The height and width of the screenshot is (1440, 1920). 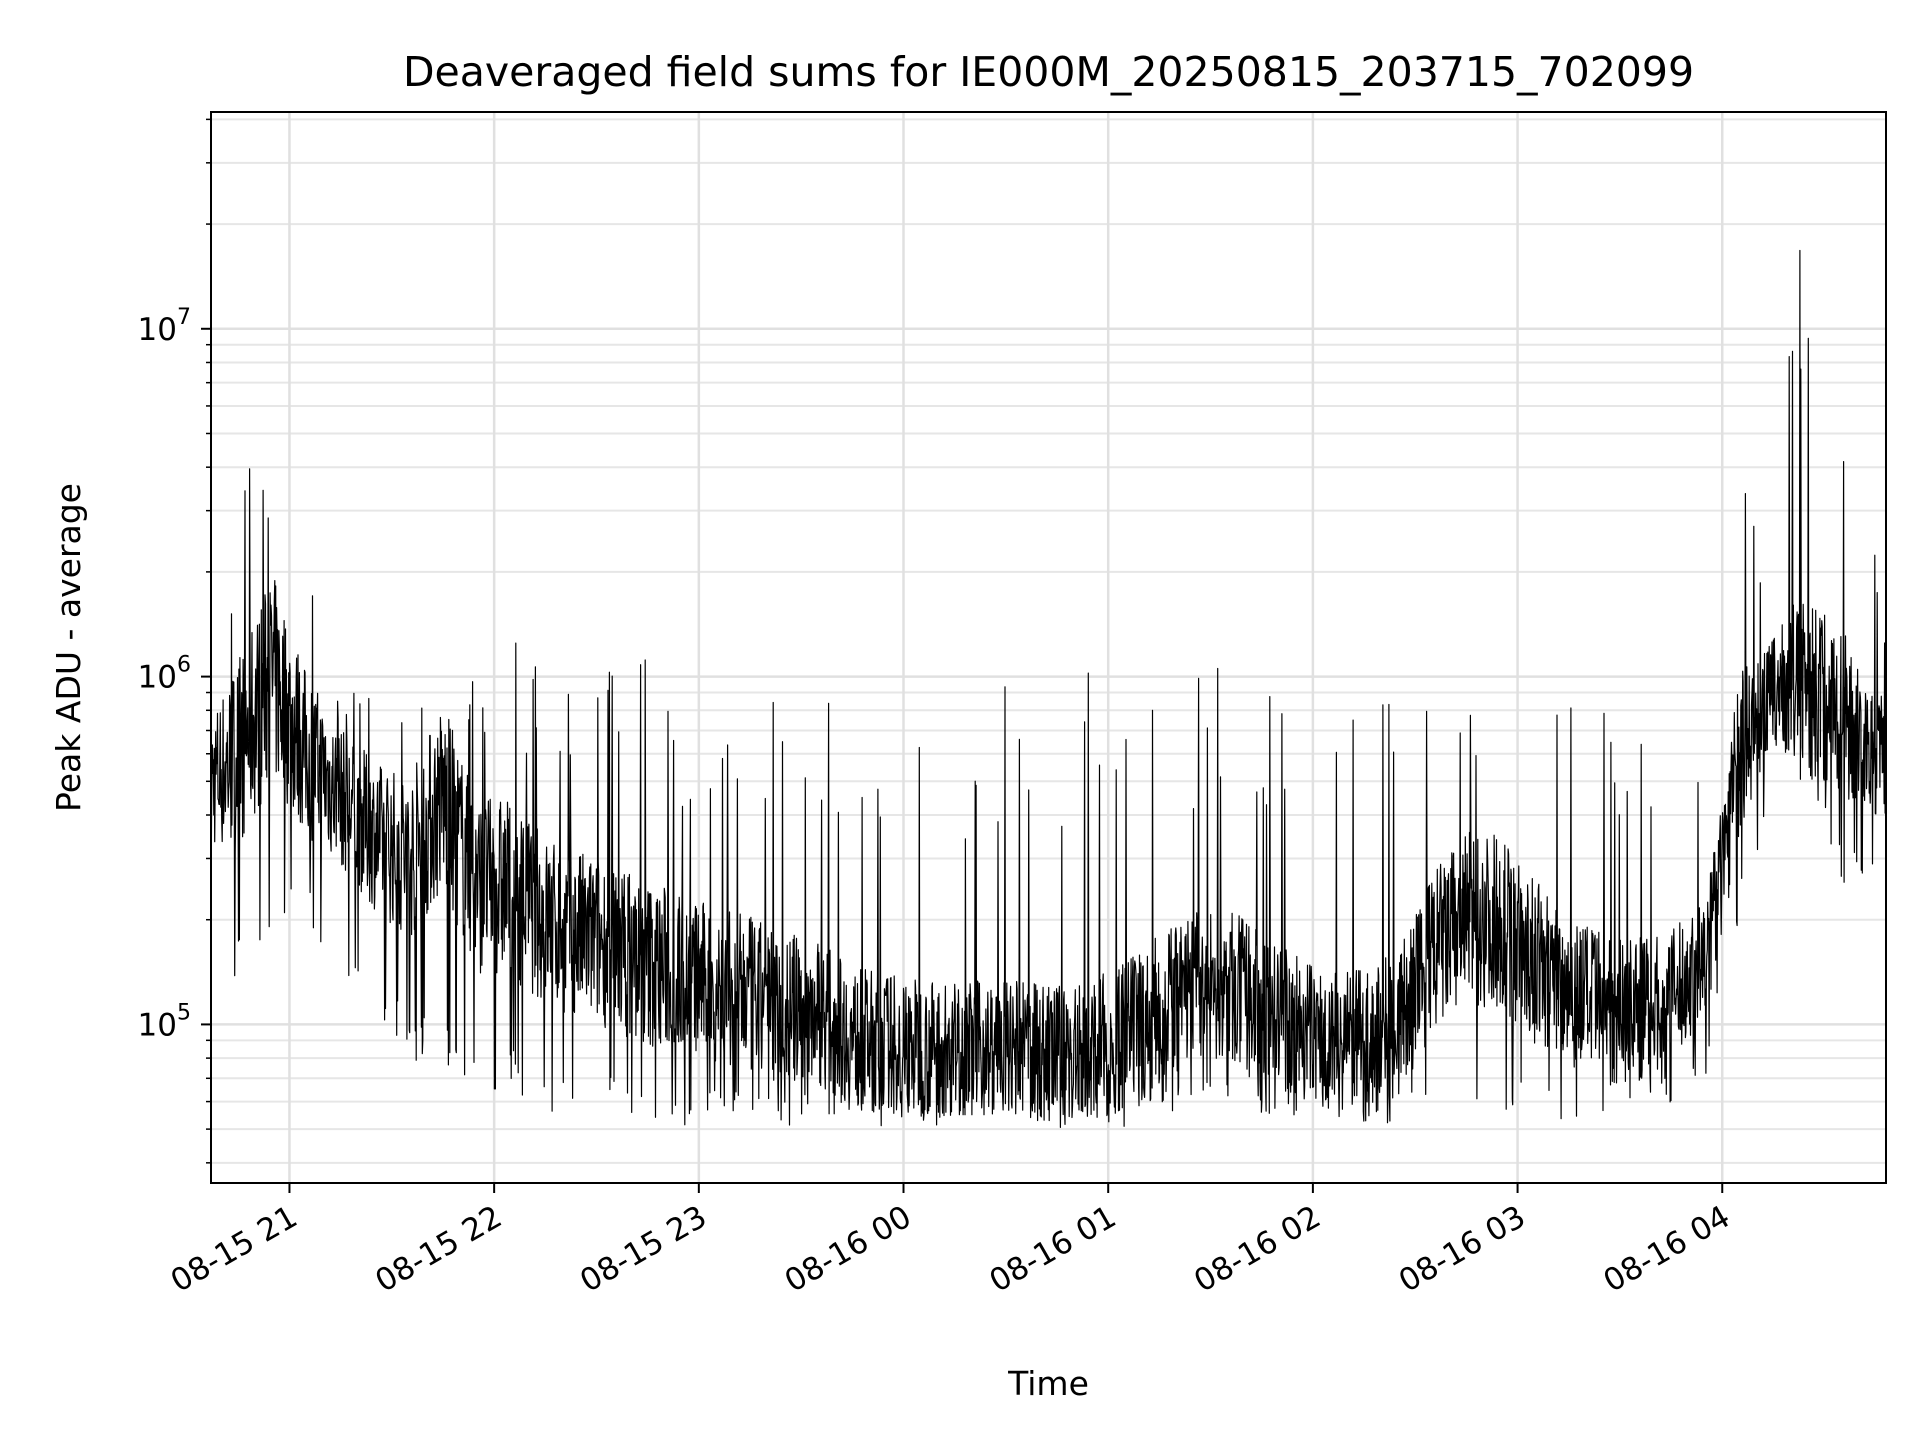 What do you see at coordinates (164, 326) in the screenshot?
I see `y-tick-label: 10⁷` at bounding box center [164, 326].